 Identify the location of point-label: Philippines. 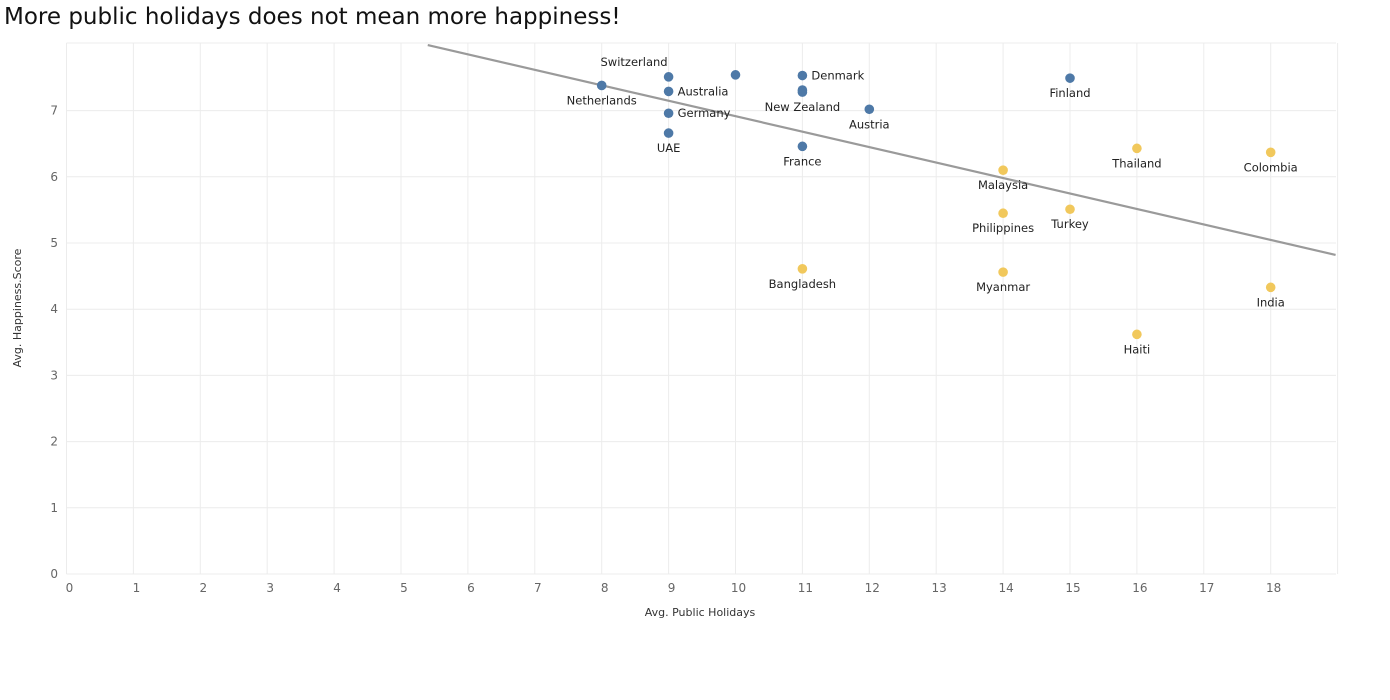
(1003, 228).